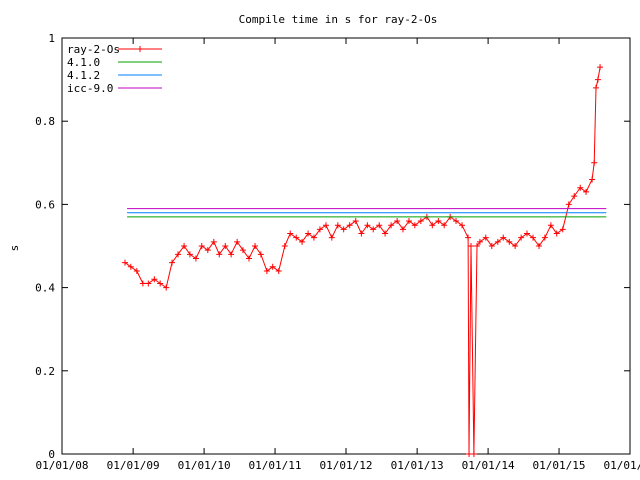  I want to click on chart-title: Compile time in s for ray-2-Os, so click(338, 19).